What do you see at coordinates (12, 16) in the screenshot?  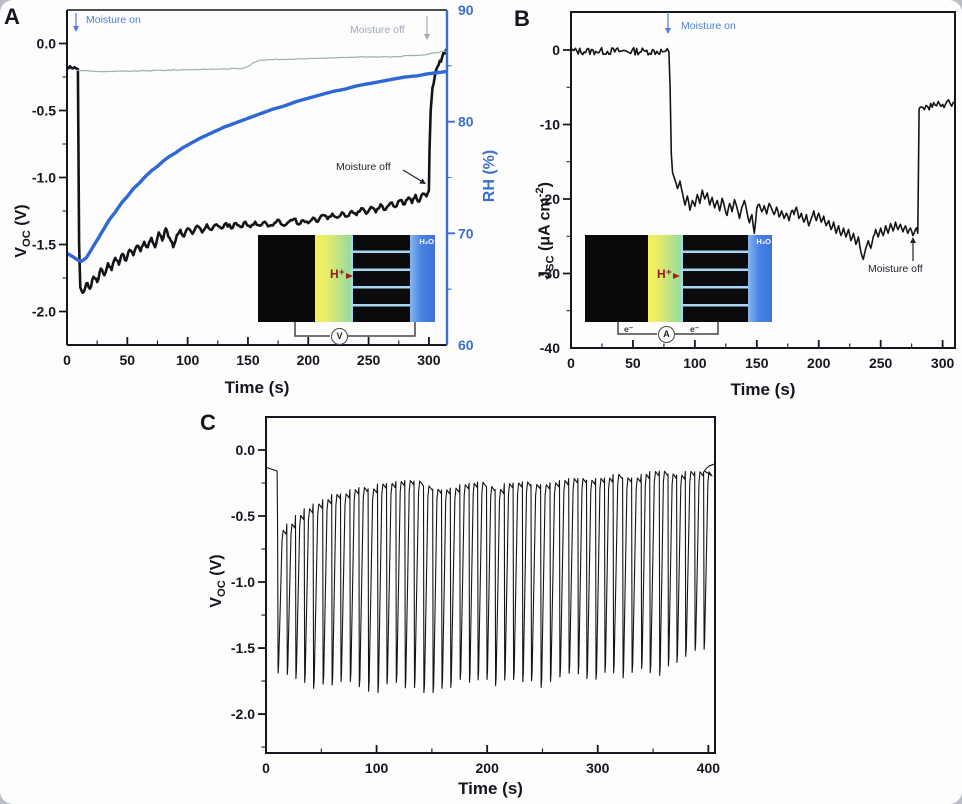 I see `panel-a-label: A` at bounding box center [12, 16].